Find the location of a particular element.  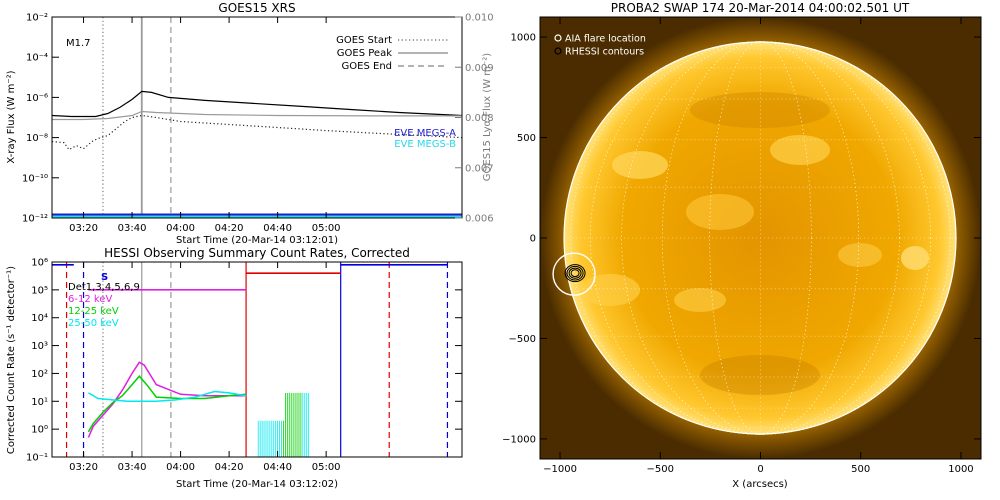

hessi-s-flag: S is located at coordinates (104, 277).